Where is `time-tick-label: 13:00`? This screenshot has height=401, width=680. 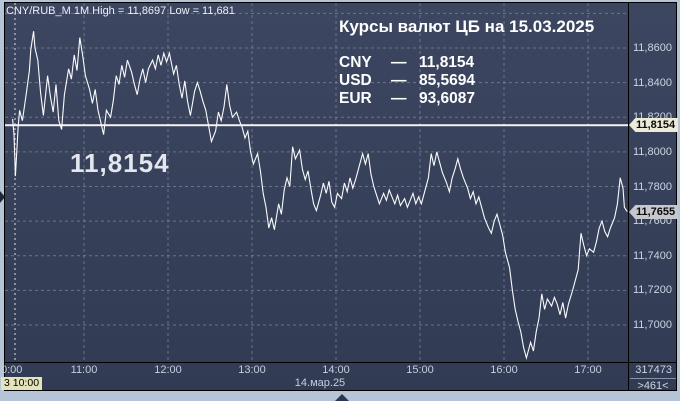 time-tick-label: 13:00 is located at coordinates (252, 370).